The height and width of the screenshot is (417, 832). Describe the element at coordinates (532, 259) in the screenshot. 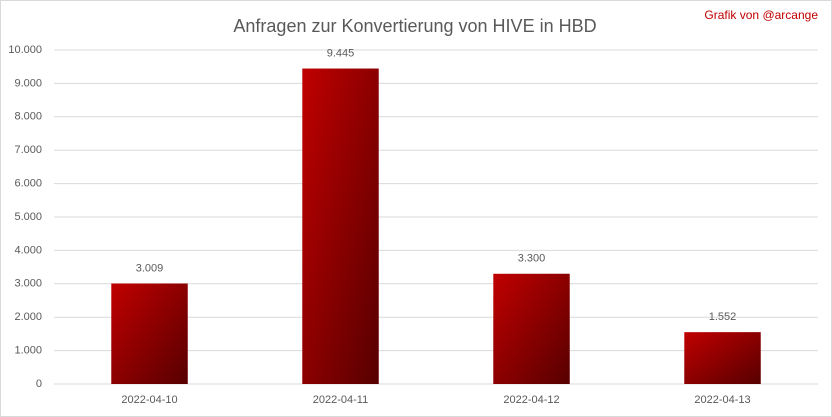

I see `value-label: 3.300` at that location.